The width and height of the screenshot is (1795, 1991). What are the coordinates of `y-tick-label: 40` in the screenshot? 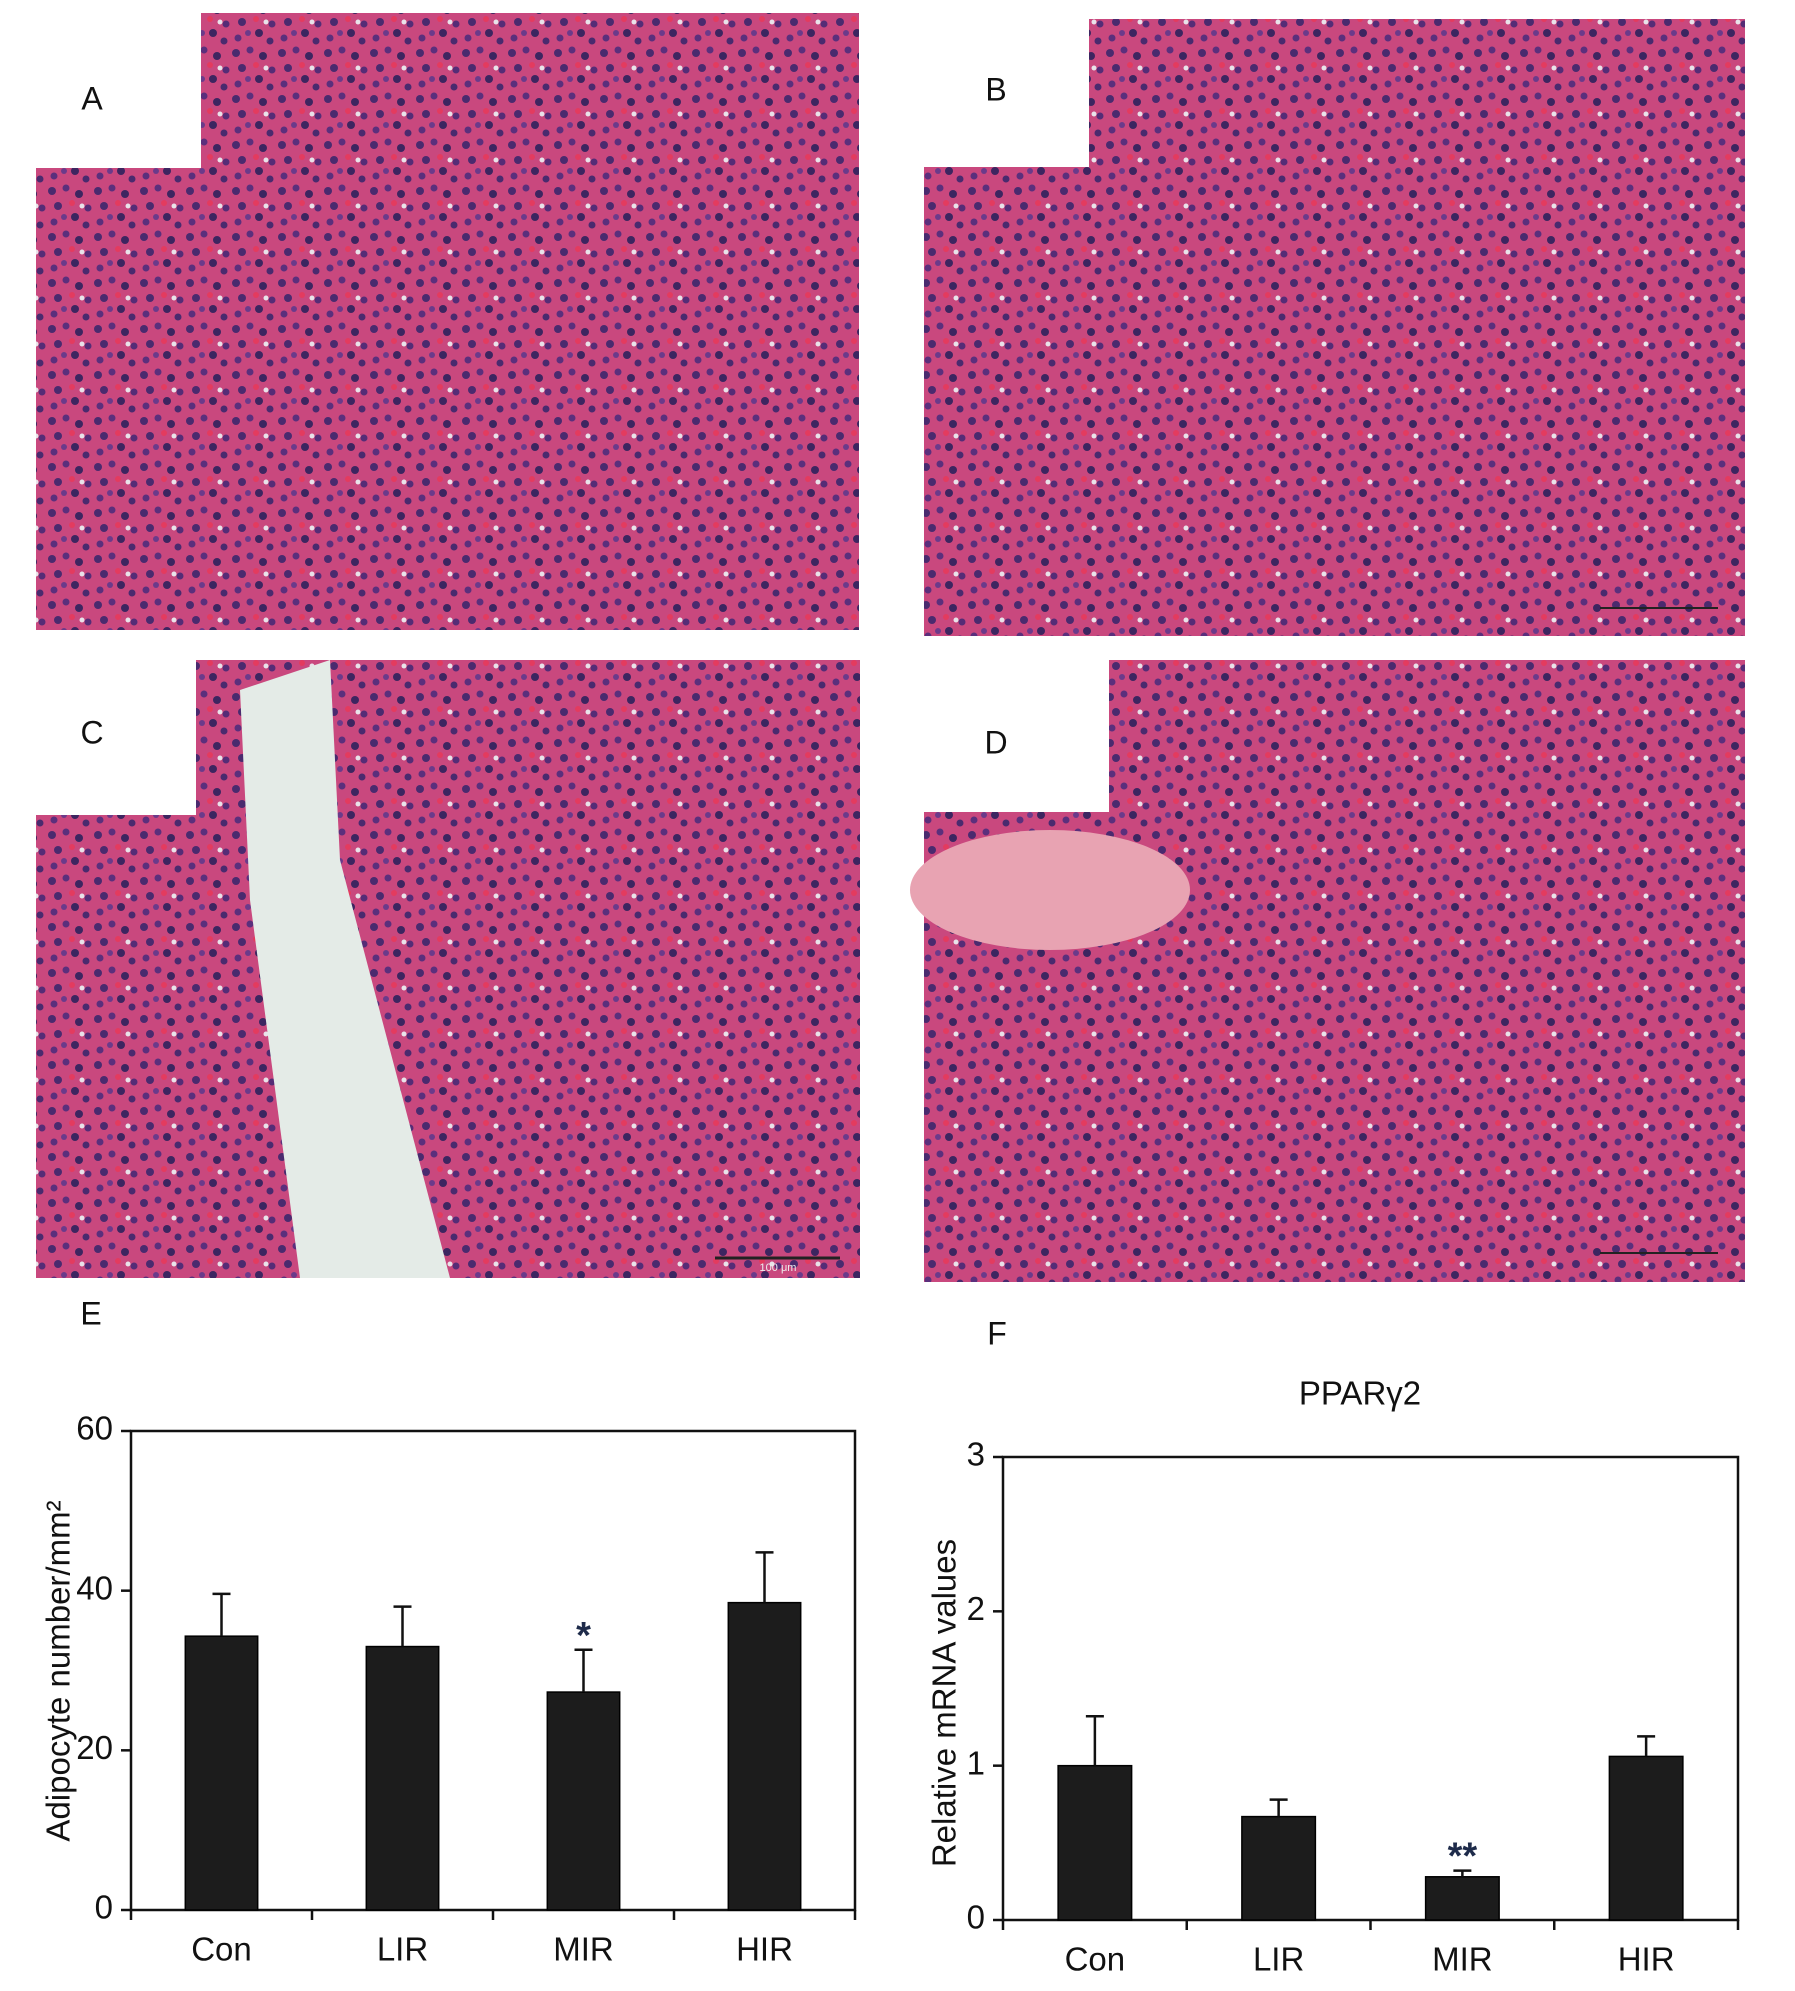 It's located at (94, 1587).